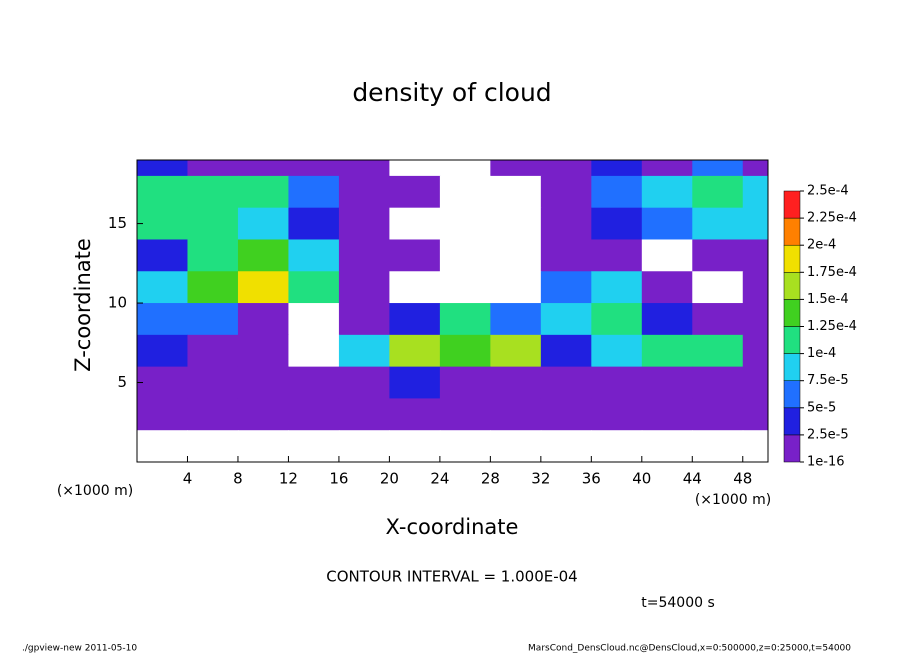  Describe the element at coordinates (117, 303) in the screenshot. I see `y-tick-label: 10` at that location.